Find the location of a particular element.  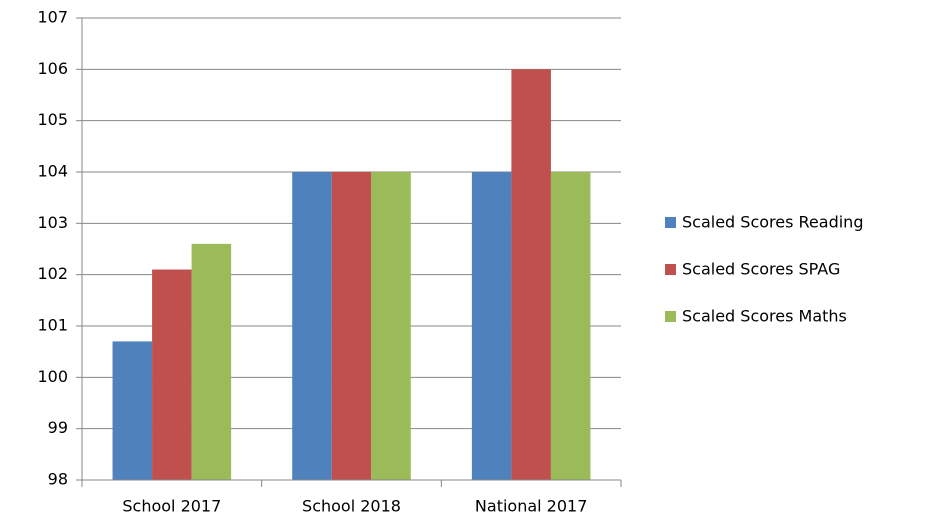

legend-label: Scaled Scores SPAG is located at coordinates (761, 269).